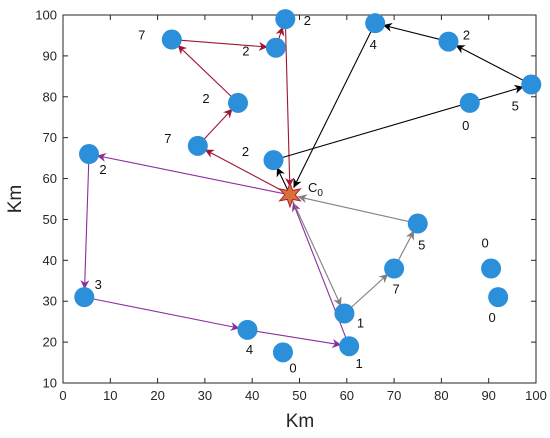 The height and width of the screenshot is (438, 550). I want to click on x-tick-label: 80, so click(441, 395).